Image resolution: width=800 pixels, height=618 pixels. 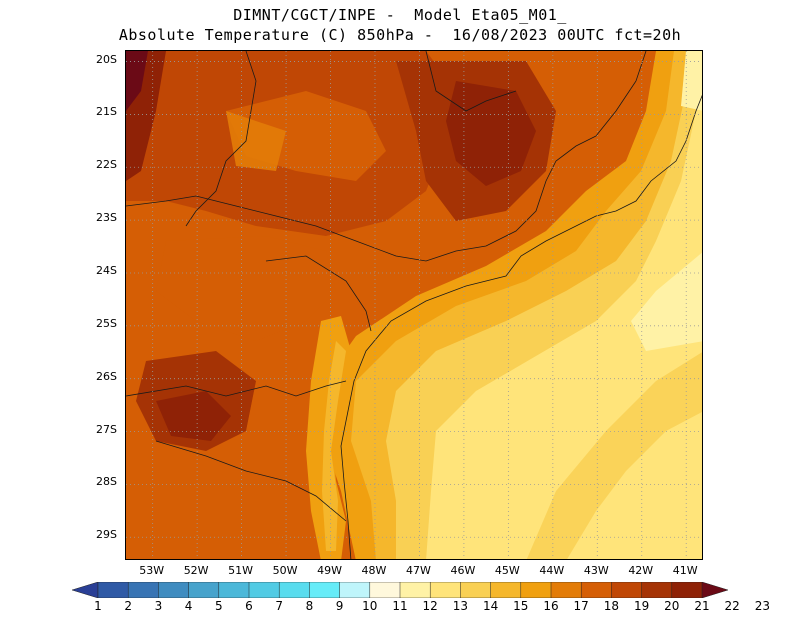 What do you see at coordinates (641, 606) in the screenshot?
I see `colorbar-label: 19` at bounding box center [641, 606].